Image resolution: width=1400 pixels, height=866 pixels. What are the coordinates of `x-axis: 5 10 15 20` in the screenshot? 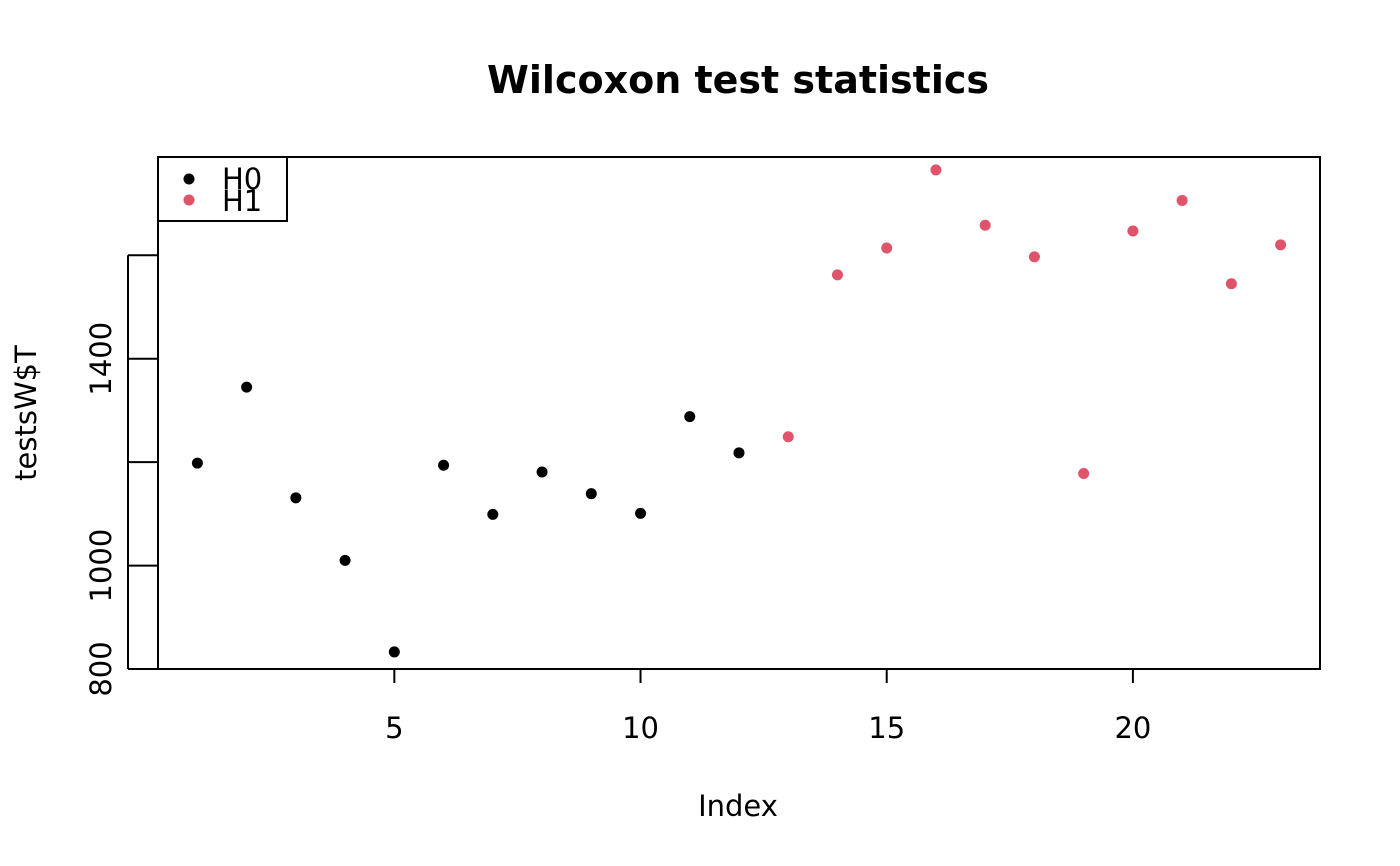 It's located at (768, 706).